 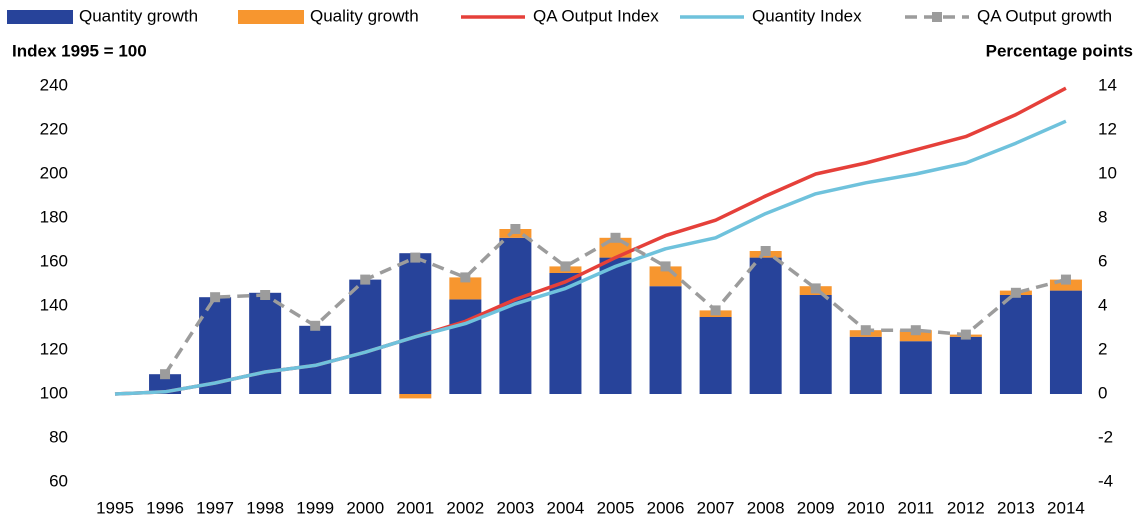 What do you see at coordinates (1016, 507) in the screenshot?
I see `x-tick-label: 2013` at bounding box center [1016, 507].